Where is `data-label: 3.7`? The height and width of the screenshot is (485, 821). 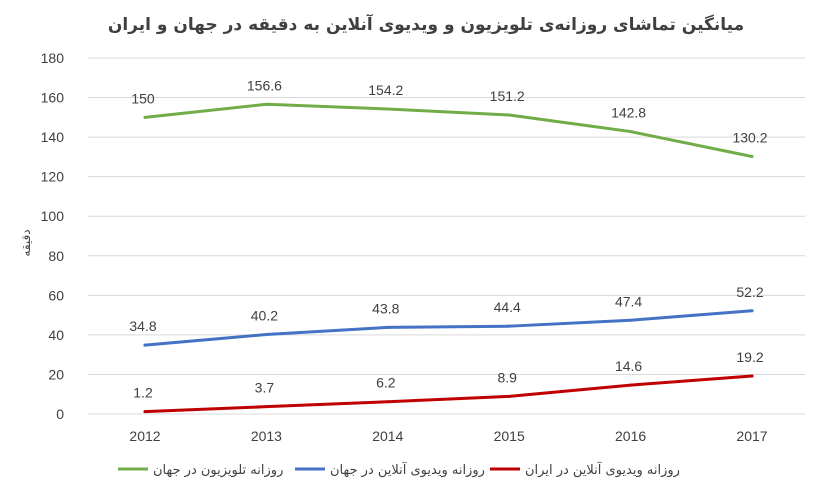 data-label: 3.7 is located at coordinates (265, 388).